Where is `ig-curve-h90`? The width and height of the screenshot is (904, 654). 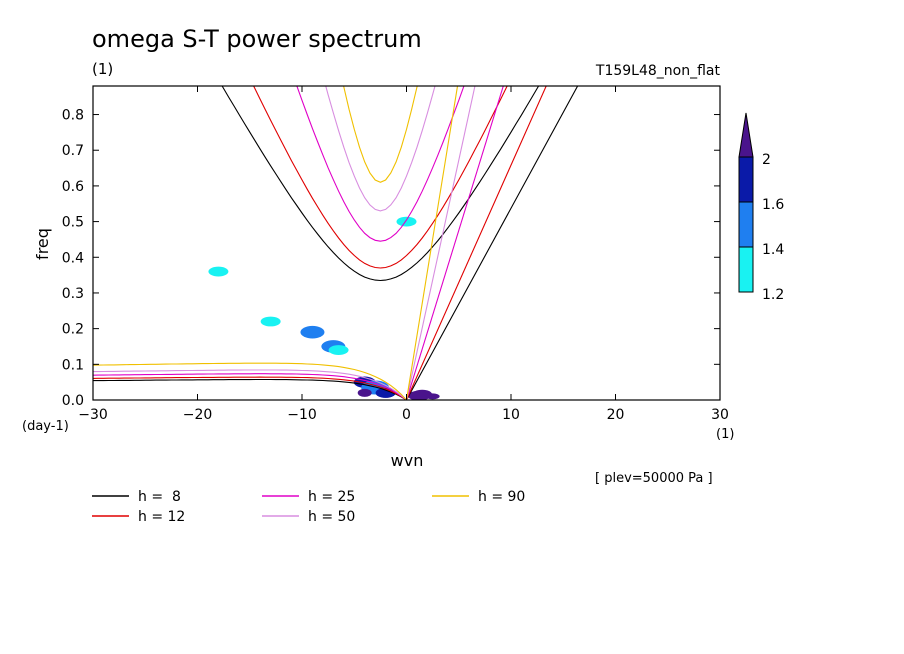
ig-curve-h90 is located at coordinates (380, 134).